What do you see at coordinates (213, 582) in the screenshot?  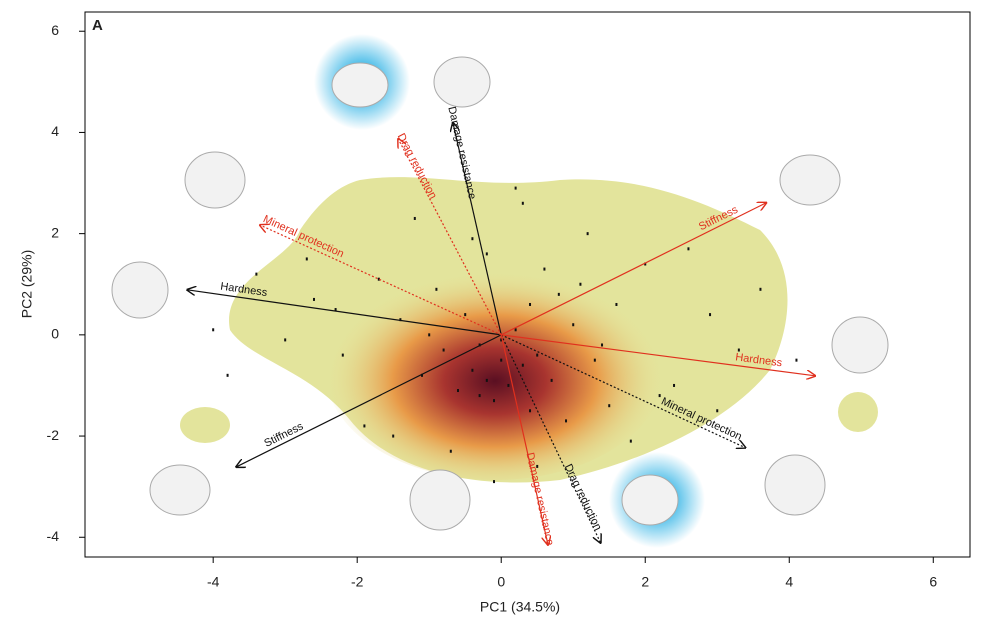 I see `x-tick-label: -4` at bounding box center [213, 582].